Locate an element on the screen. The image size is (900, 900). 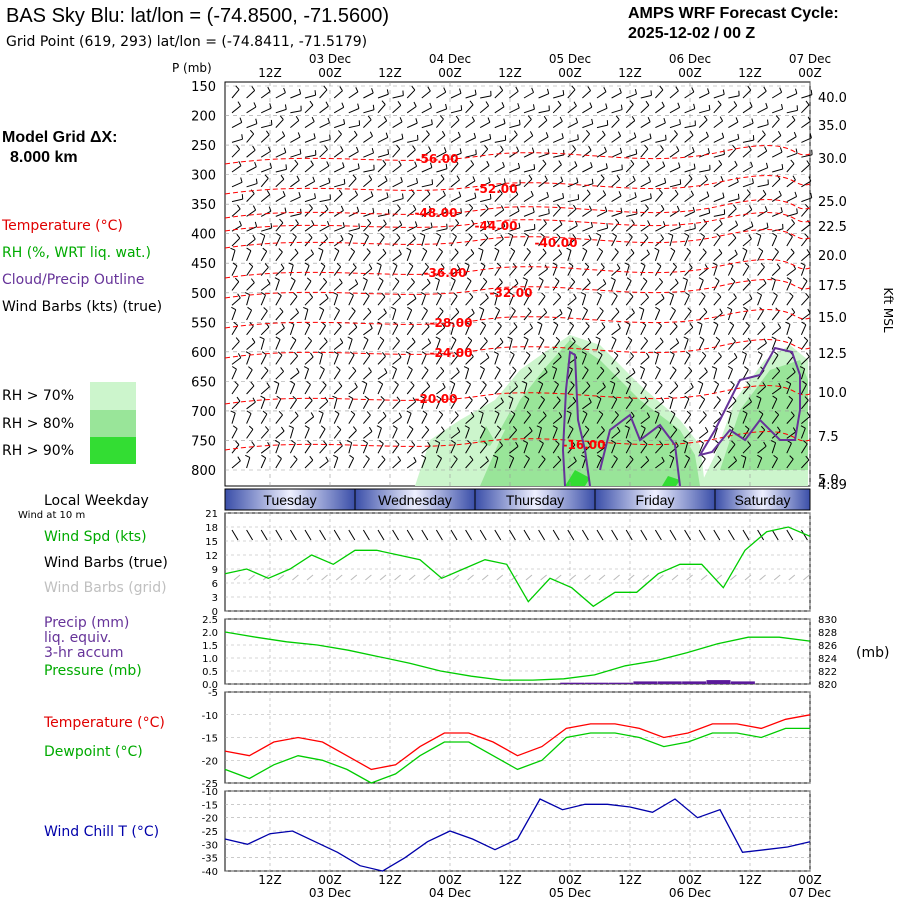
bottom-hour-label: 12Z is located at coordinates (270, 880).